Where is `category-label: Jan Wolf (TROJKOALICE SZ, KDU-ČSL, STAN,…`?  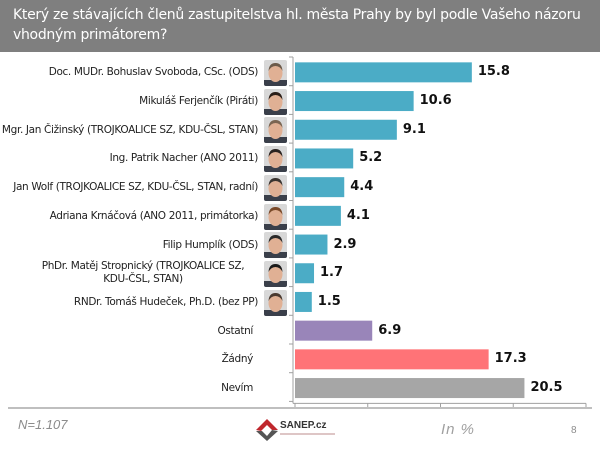
category-label: Jan Wolf (TROJKOALICE SZ, KDU-ČSL, STAN,… is located at coordinates (135, 187).